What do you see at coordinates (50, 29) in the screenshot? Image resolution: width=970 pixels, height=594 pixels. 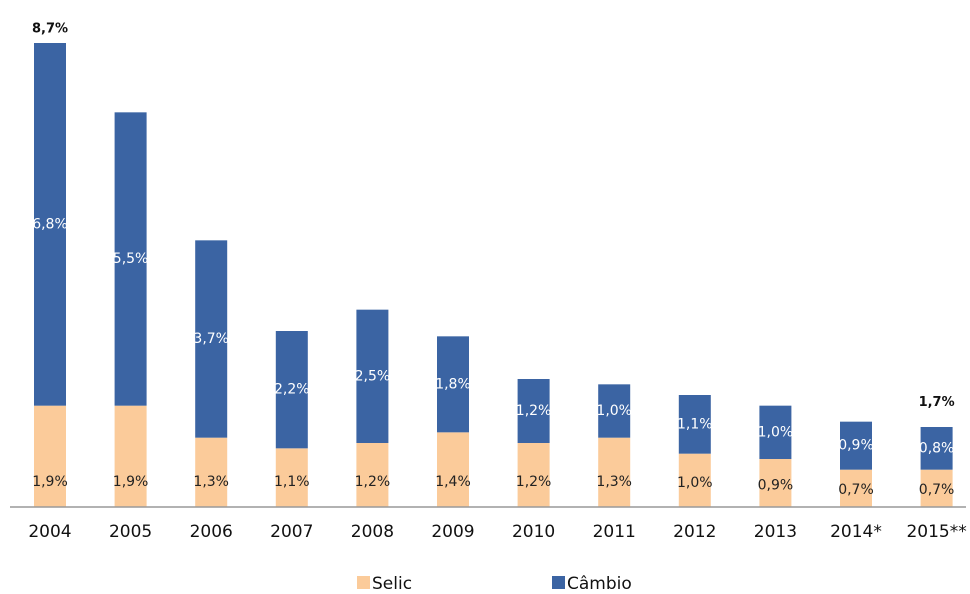 I see `total-label: 8,7%` at bounding box center [50, 29].